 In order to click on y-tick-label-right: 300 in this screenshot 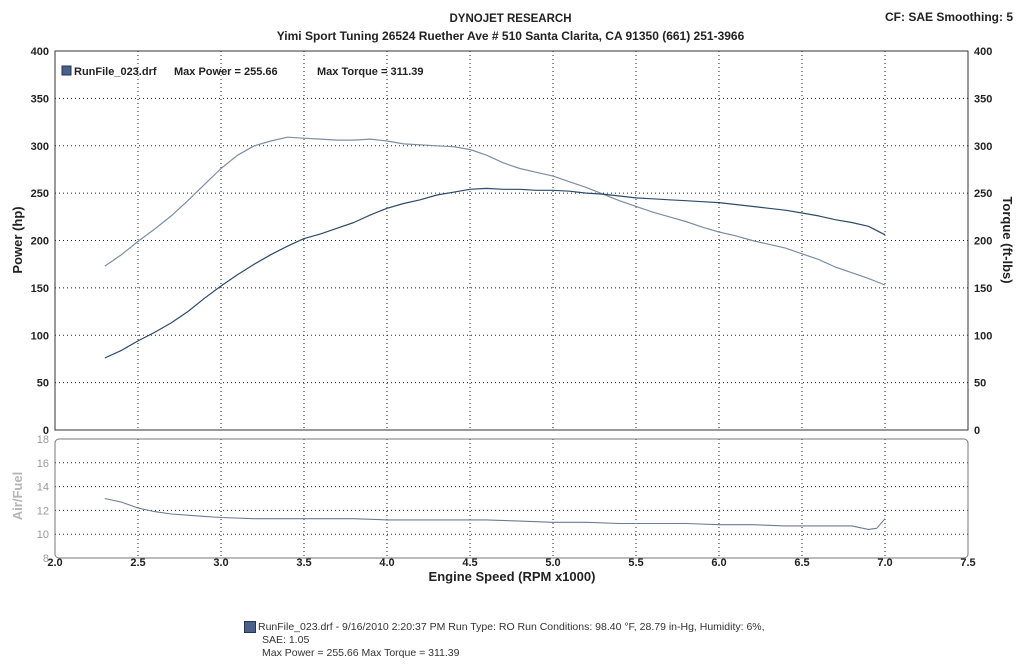, I will do `click(983, 147)`.